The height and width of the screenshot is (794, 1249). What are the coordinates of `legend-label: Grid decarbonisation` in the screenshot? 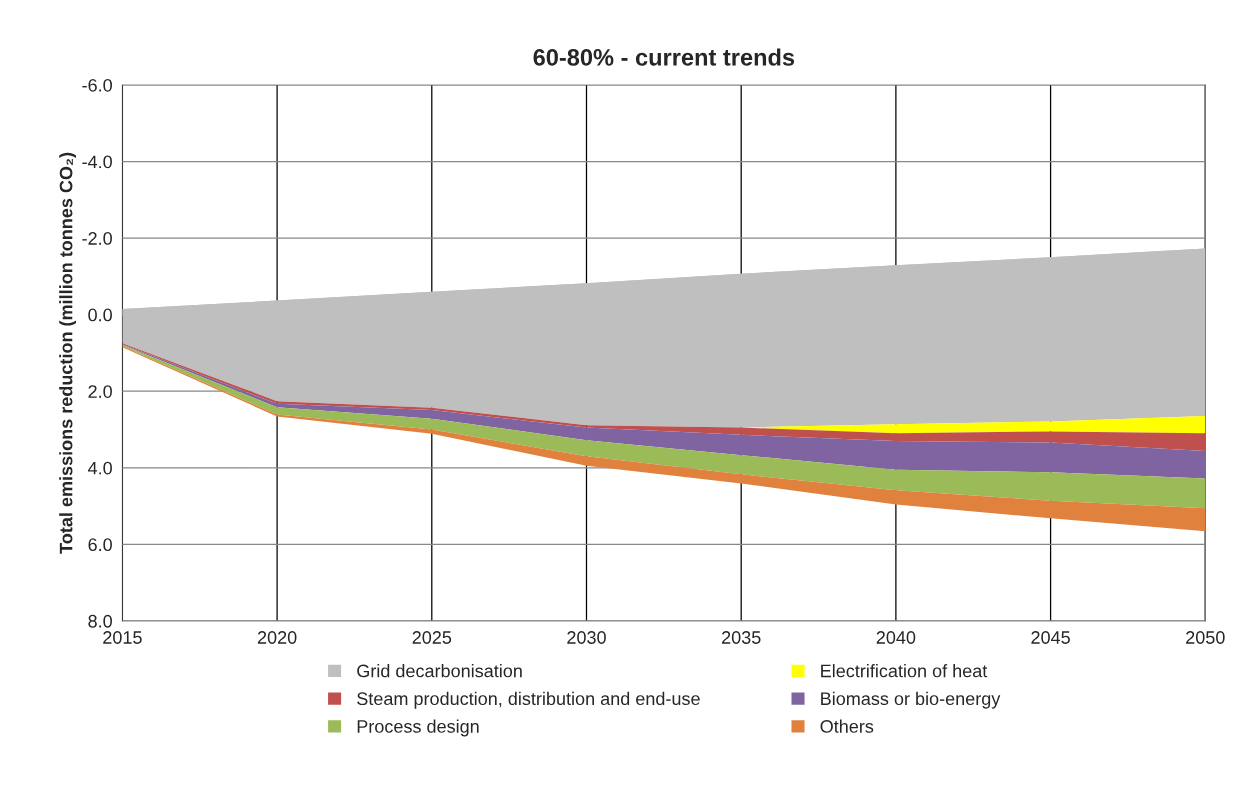 It's located at (439, 671).